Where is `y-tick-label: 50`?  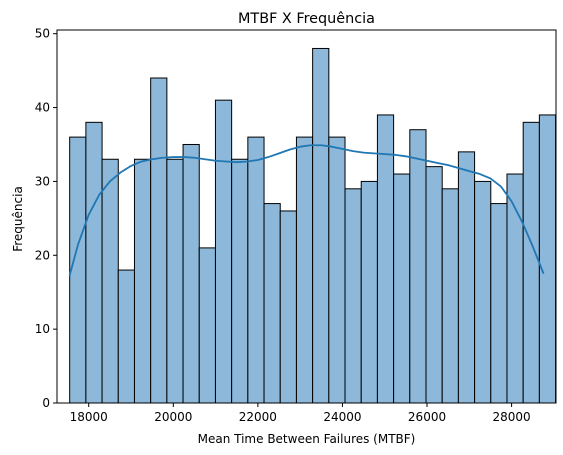 y-tick-label: 50 is located at coordinates (42, 34).